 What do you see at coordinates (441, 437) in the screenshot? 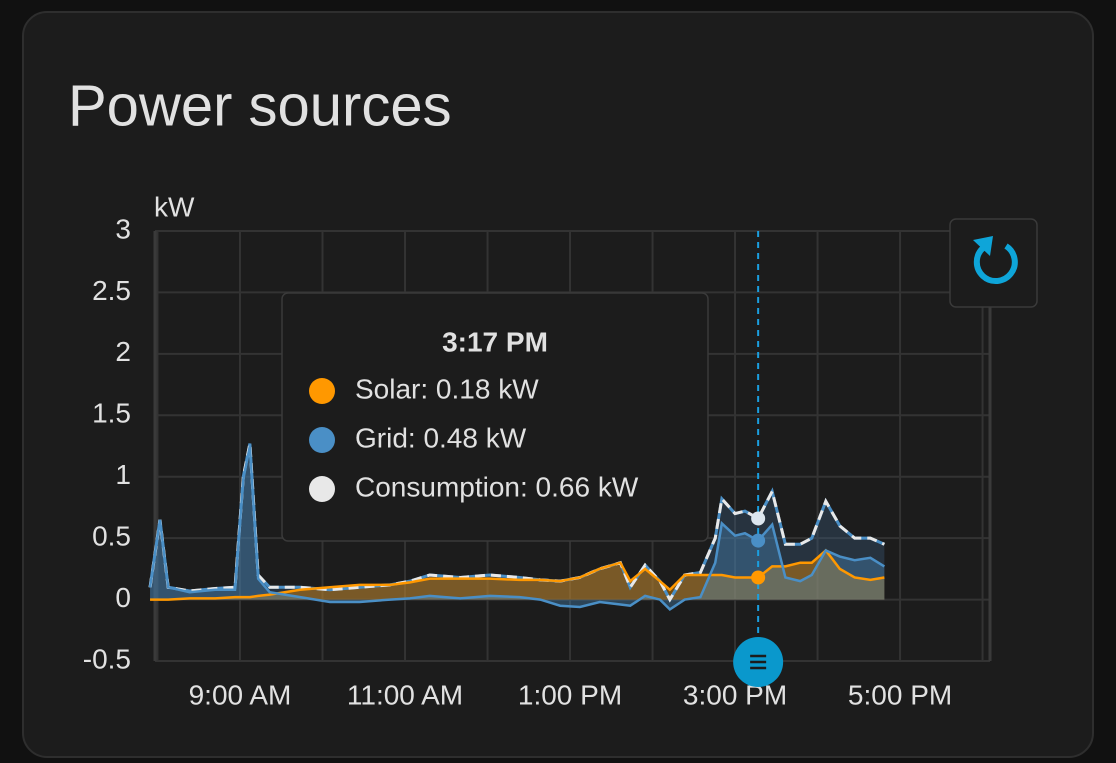
I see `tooltip-item: Grid: 0.48 kW` at bounding box center [441, 437].